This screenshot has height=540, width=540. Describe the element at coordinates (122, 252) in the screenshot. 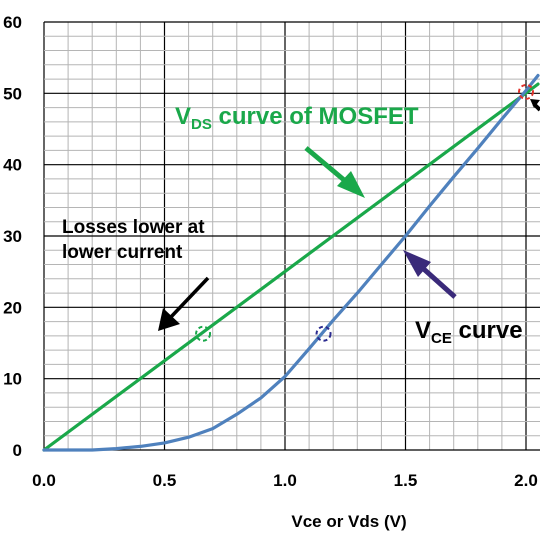

I see `losses-label-line-2: lower current` at that location.